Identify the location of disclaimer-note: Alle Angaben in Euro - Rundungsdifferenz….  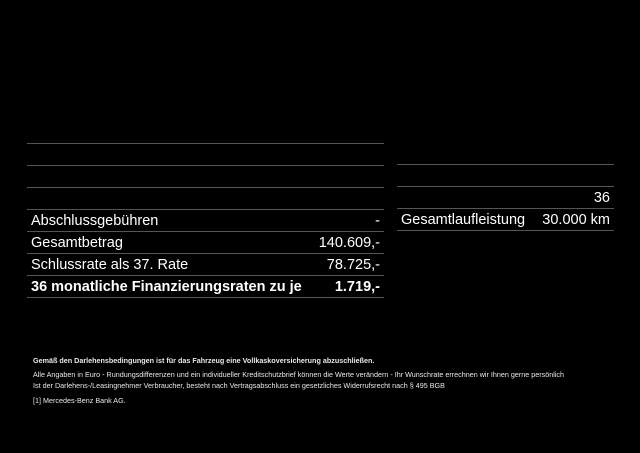
(298, 374).